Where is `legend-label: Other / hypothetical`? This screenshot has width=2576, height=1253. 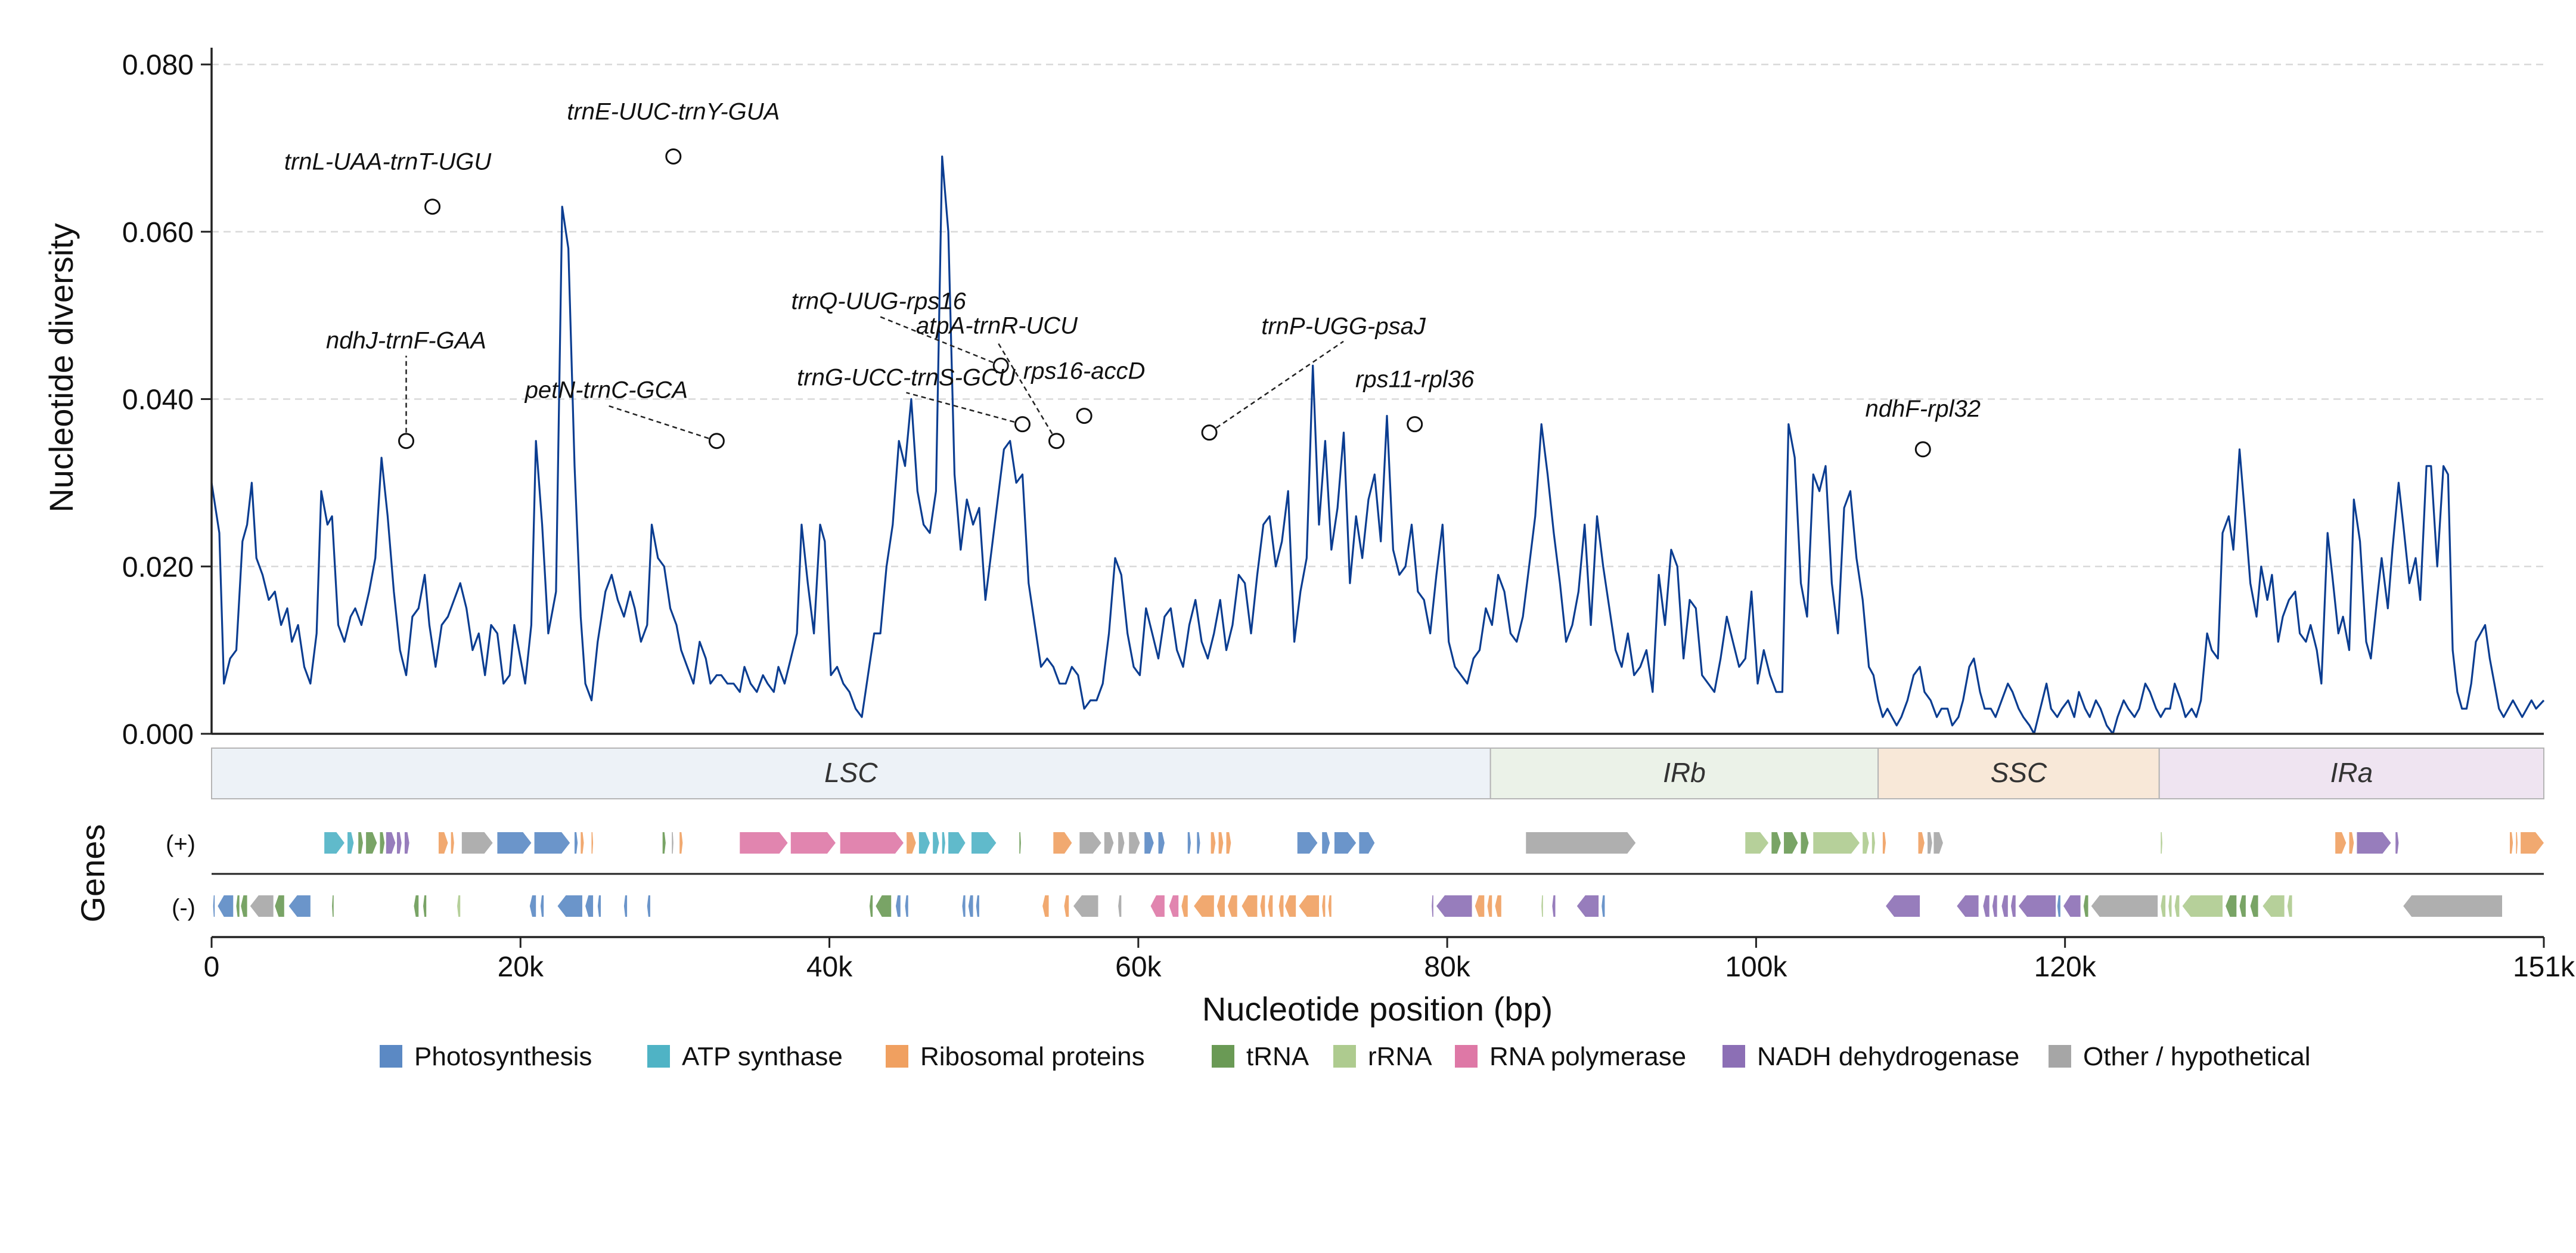 legend-label: Other / hypothetical is located at coordinates (2197, 1056).